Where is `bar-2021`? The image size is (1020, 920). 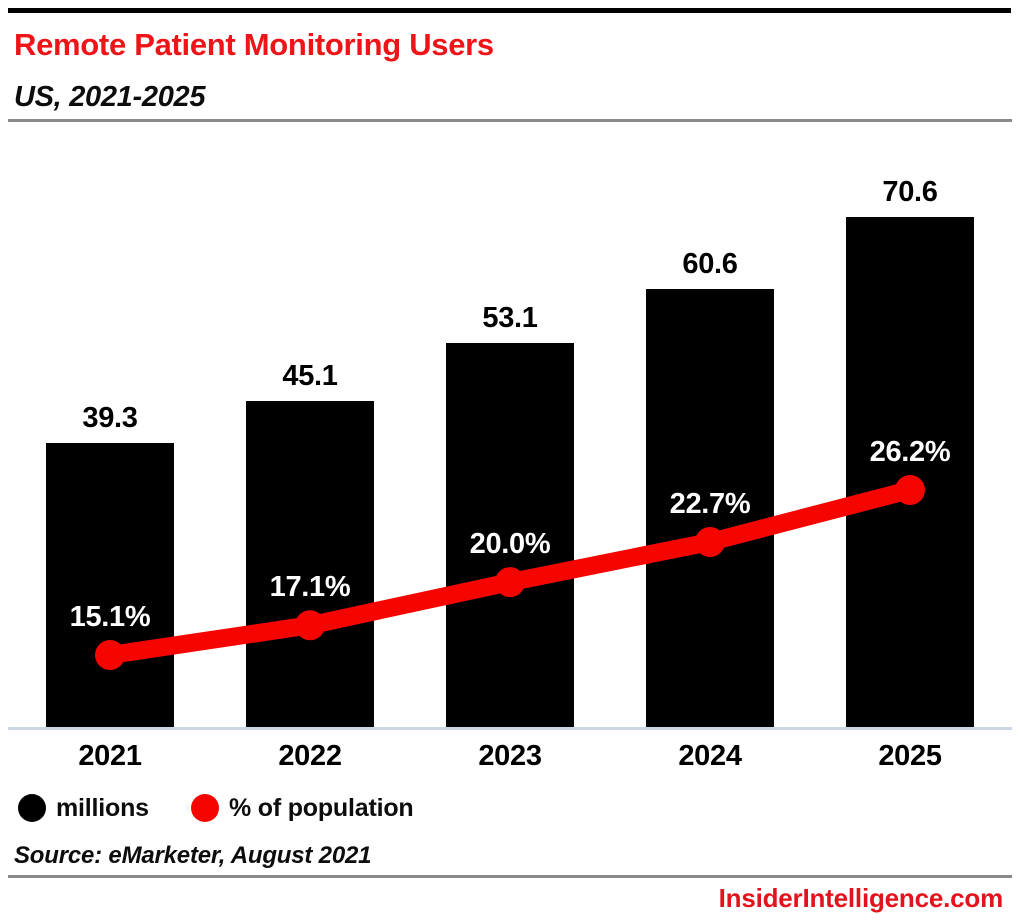
bar-2021 is located at coordinates (110, 585).